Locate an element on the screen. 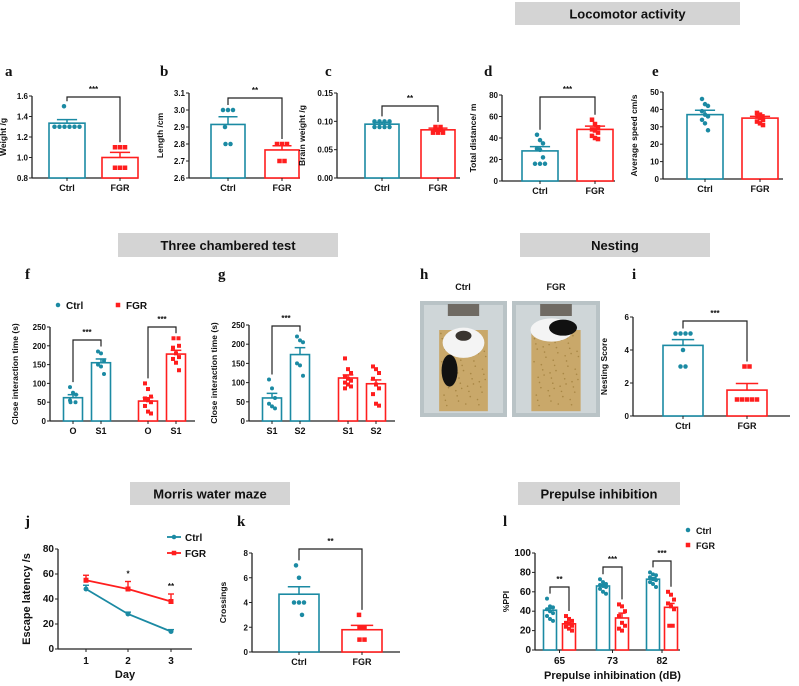 The height and width of the screenshot is (686, 799). x-tick-label: S2 is located at coordinates (375, 431).